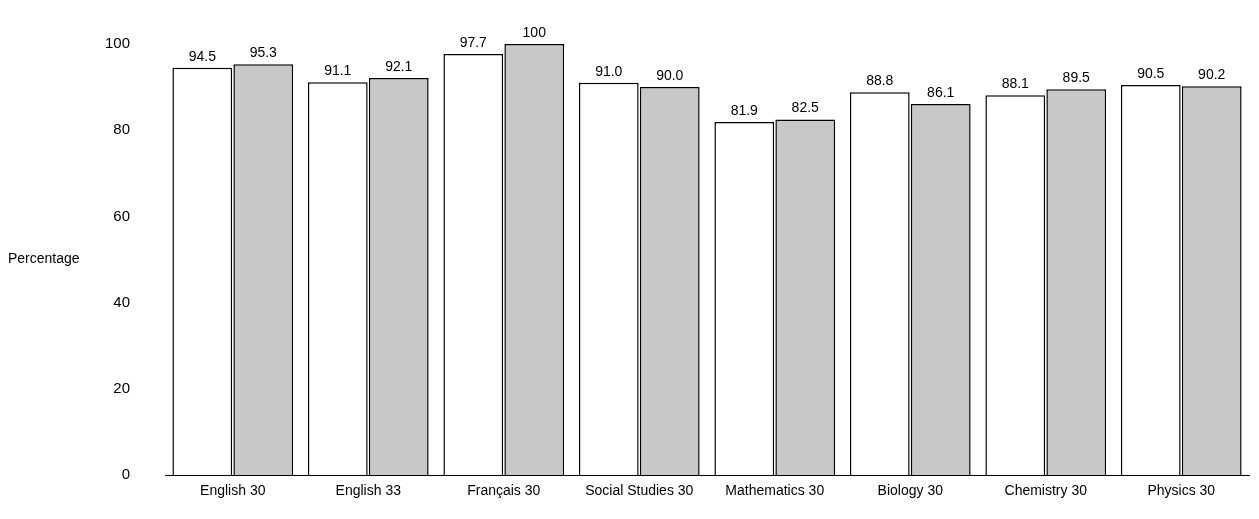 The image size is (1259, 519). Describe the element at coordinates (122, 129) in the screenshot. I see `y-tick-label: 80` at that location.